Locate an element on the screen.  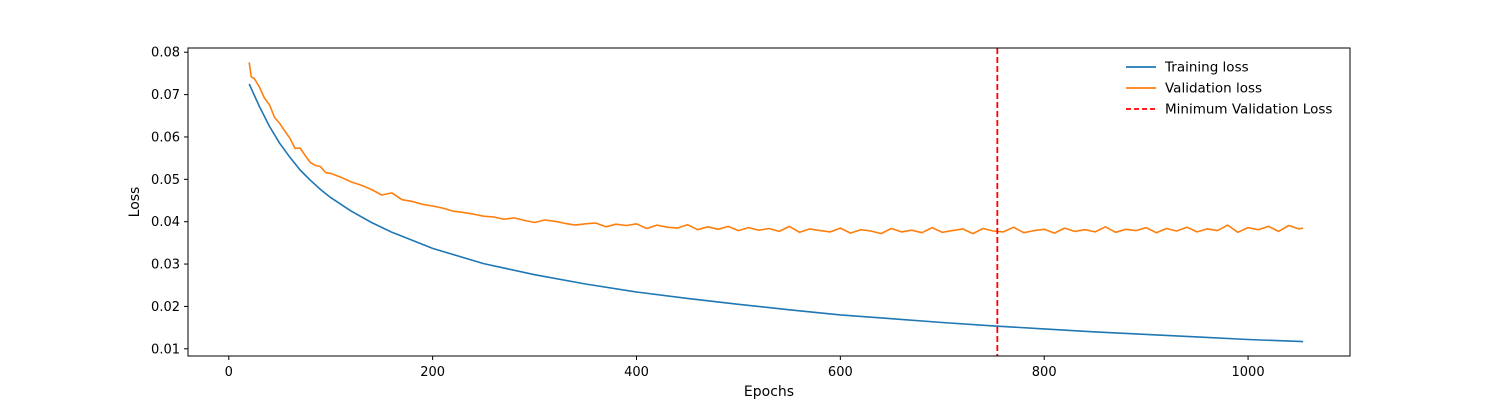
y-axis: 0.01 0.02 0.03 0.04 0.05 0.06 0.07 0.08 is located at coordinates (169, 201).